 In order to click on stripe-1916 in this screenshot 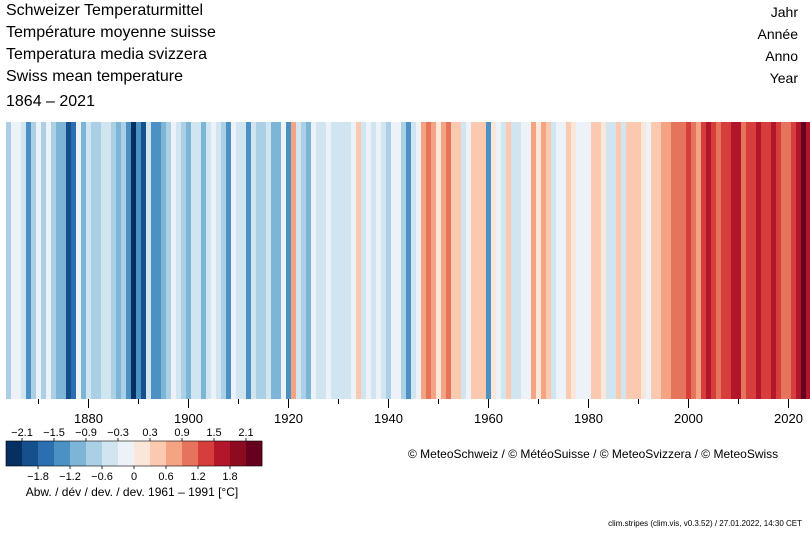, I will do `click(269, 260)`.